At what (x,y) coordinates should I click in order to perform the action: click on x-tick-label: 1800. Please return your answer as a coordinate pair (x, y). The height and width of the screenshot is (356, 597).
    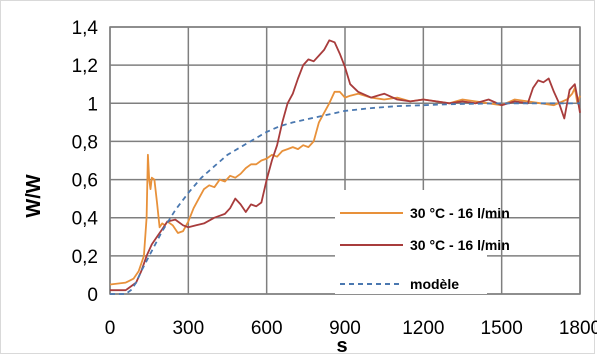
    Looking at the image, I should click on (578, 328).